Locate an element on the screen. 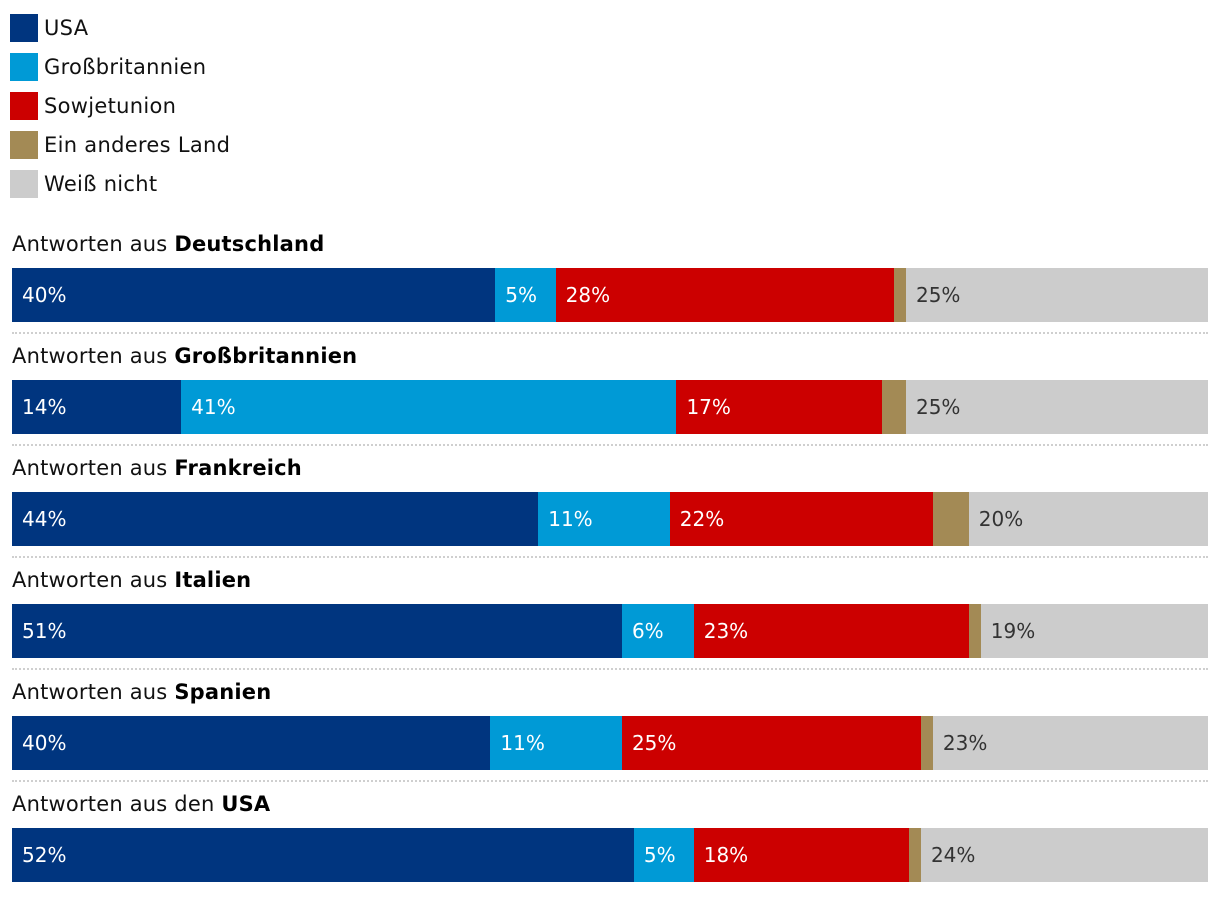 The image size is (1220, 898). legend-item: Großbritannien is located at coordinates (120, 66).